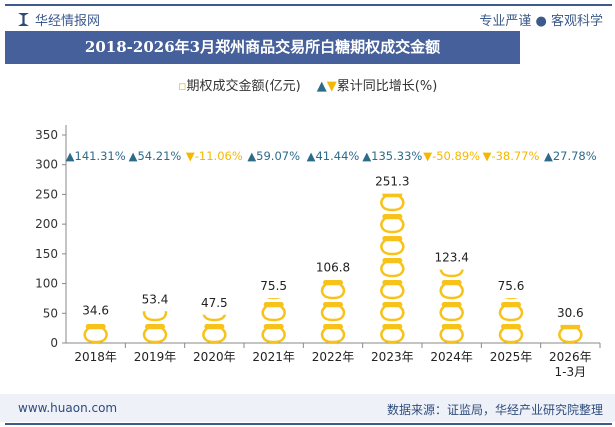  Describe the element at coordinates (46, 254) in the screenshot. I see `y-tick-label: 150` at that location.